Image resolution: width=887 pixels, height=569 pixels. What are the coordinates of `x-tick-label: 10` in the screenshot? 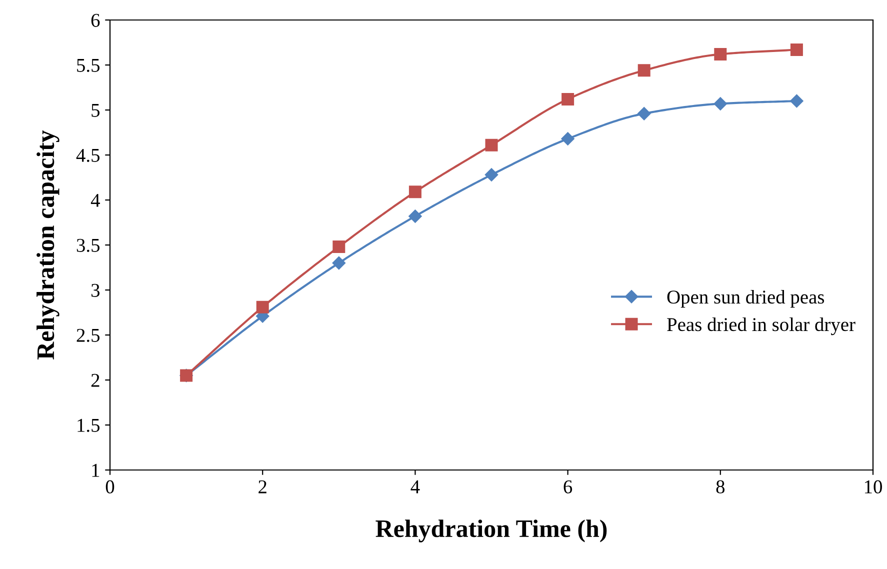 It's located at (873, 487).